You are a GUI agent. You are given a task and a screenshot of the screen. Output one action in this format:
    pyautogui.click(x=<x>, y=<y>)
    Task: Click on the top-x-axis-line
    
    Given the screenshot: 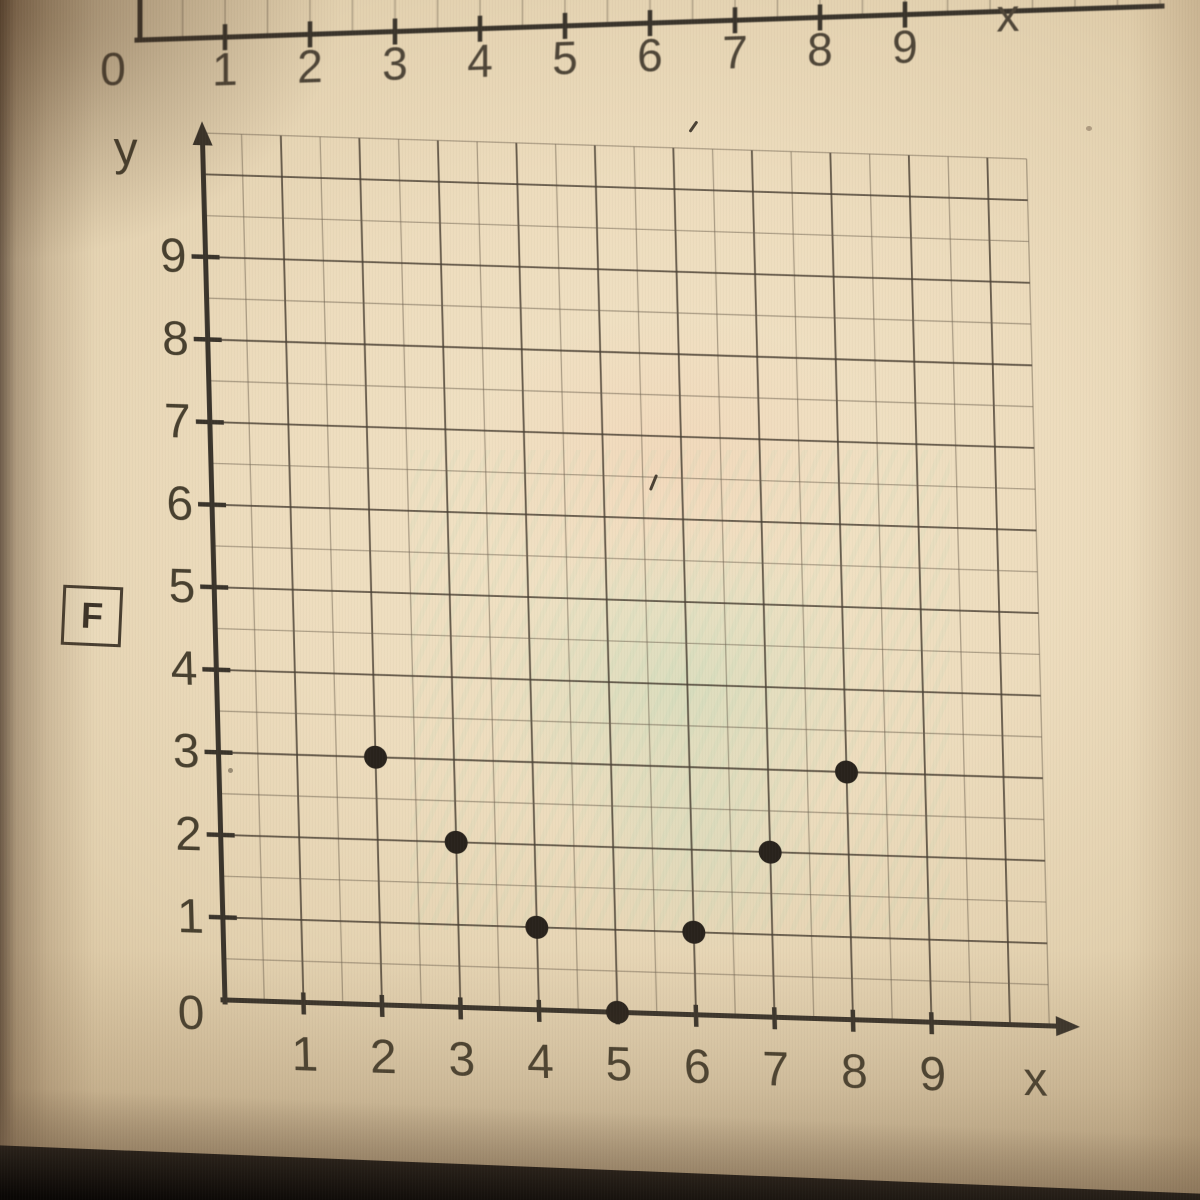 What is the action you would take?
    pyautogui.click(x=649, y=23)
    